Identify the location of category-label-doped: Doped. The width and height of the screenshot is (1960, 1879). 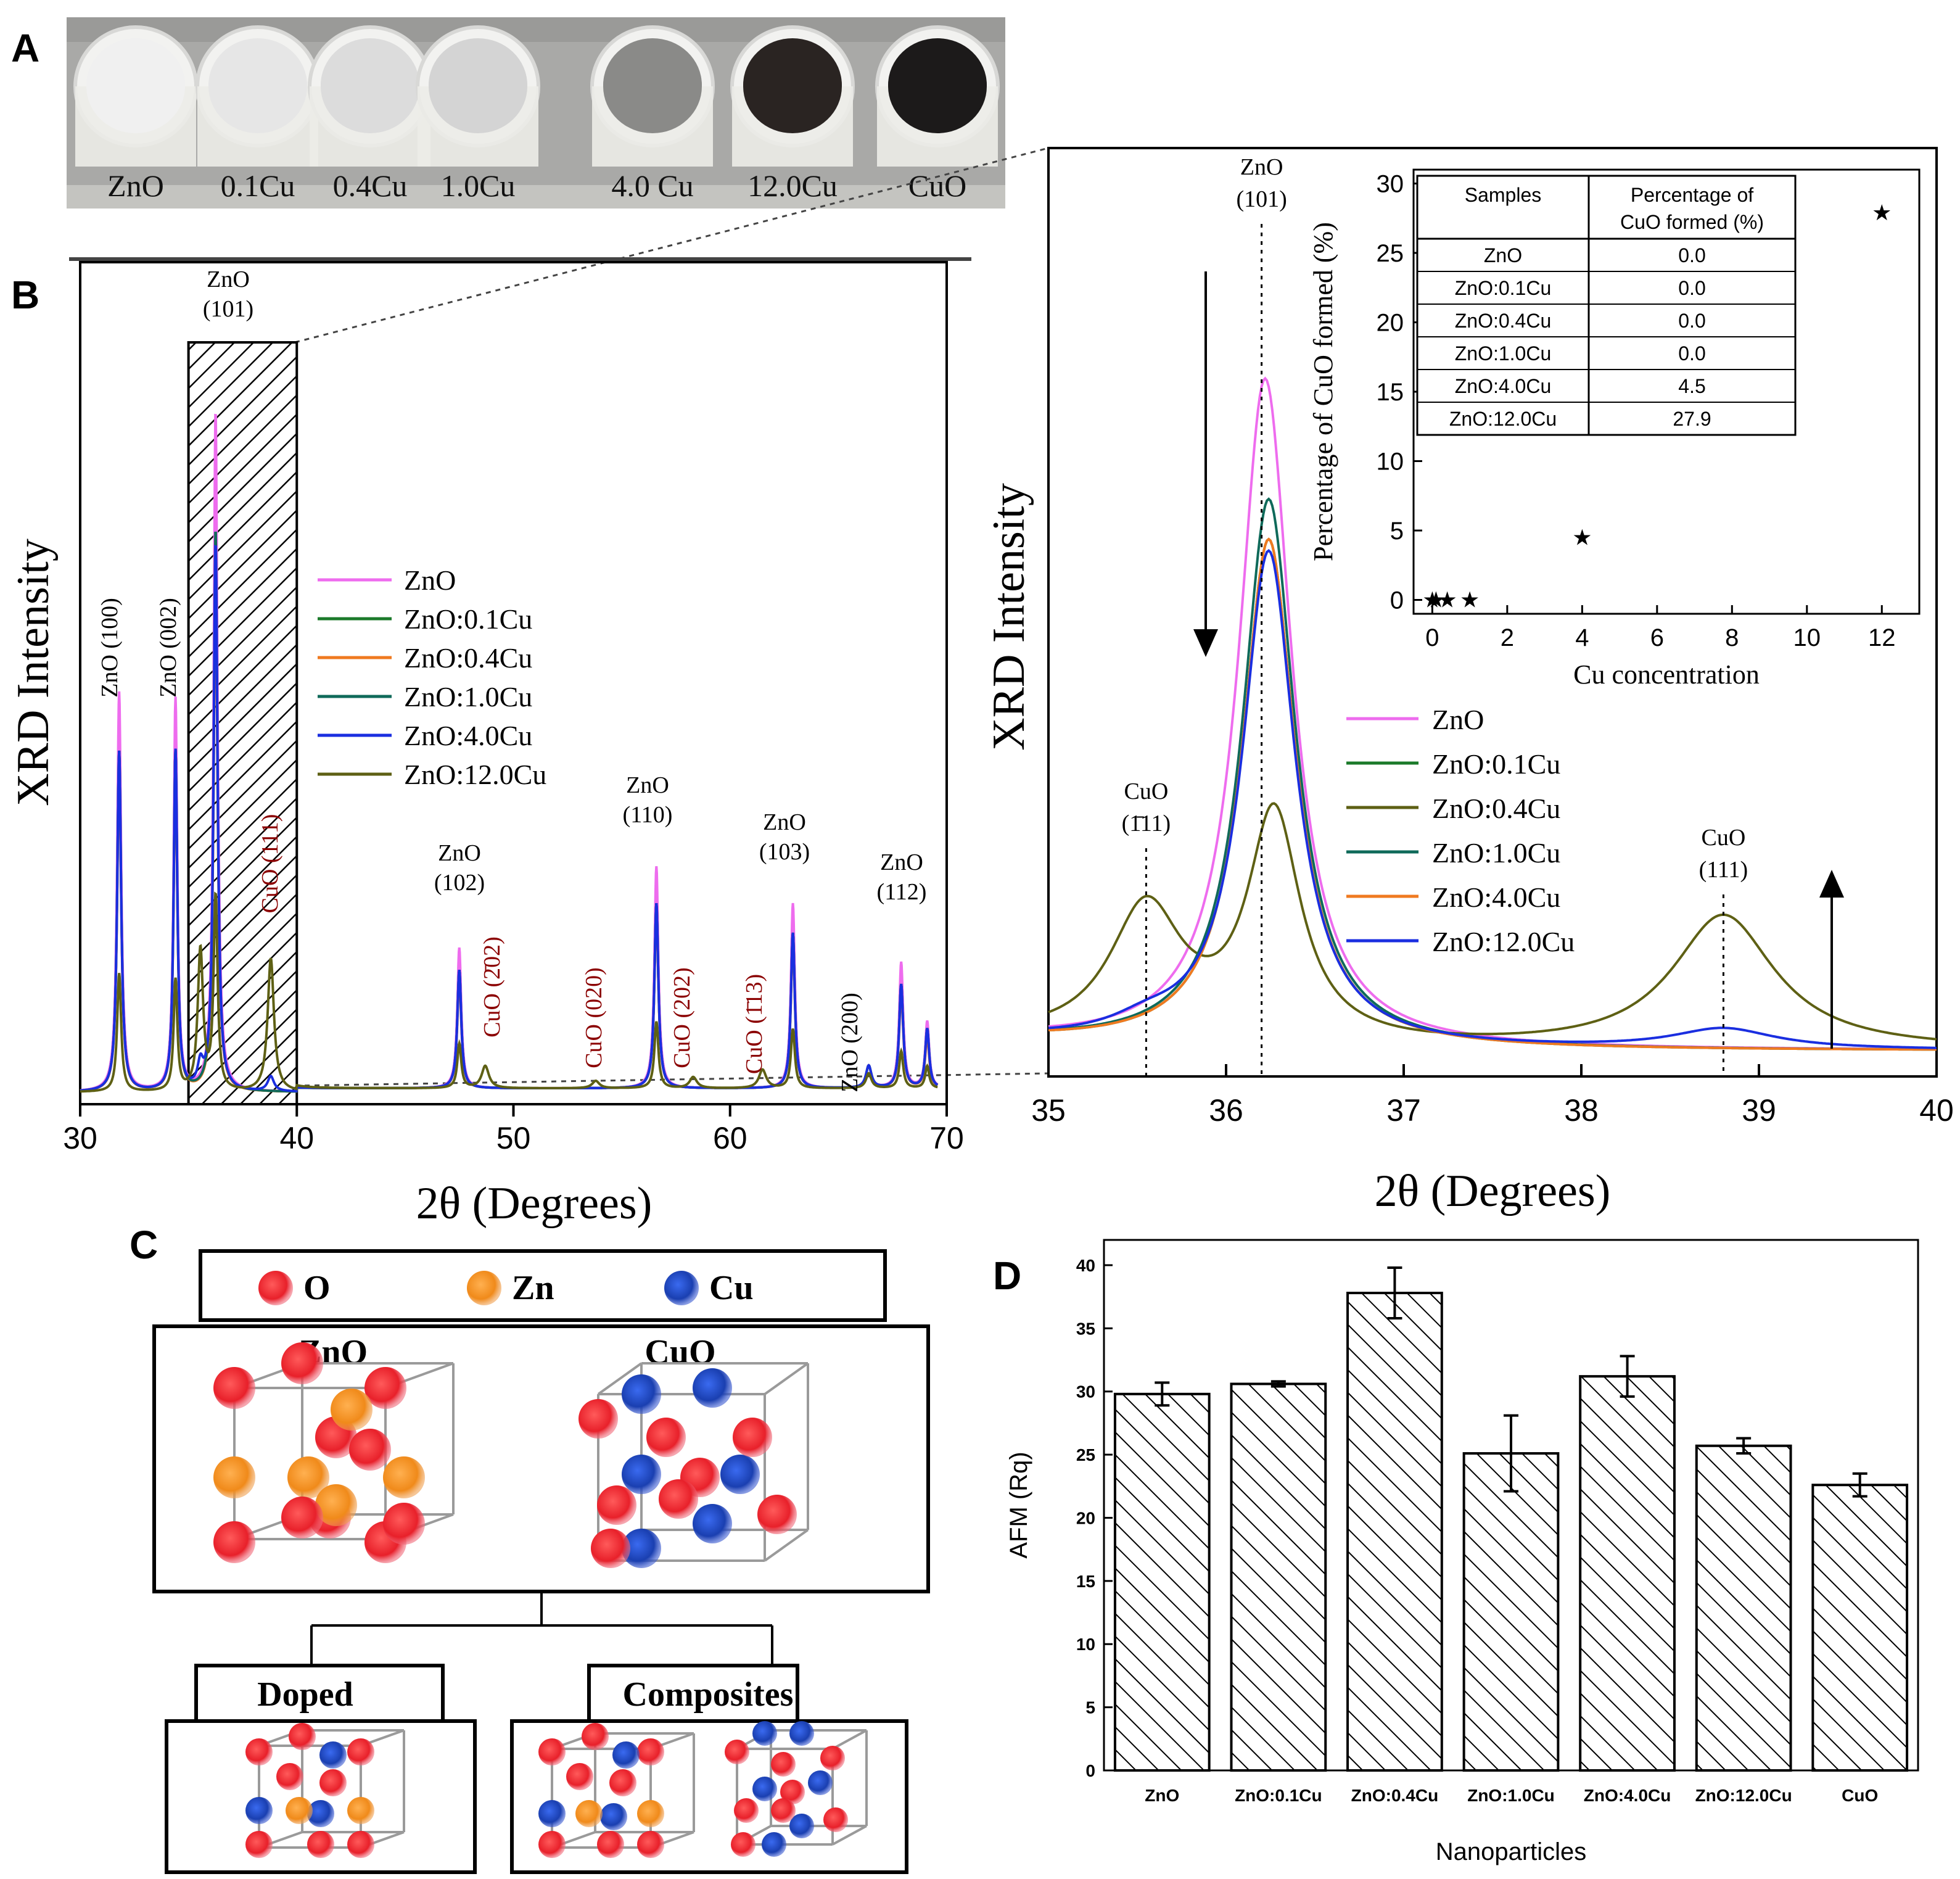
(305, 1695).